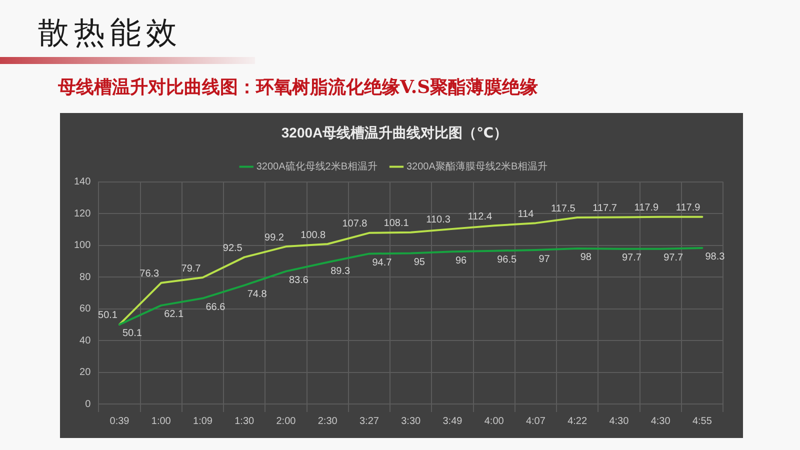 The width and height of the screenshot is (800, 450). Describe the element at coordinates (298, 87) in the screenshot. I see `chart-subtitle: 母线槽温升对比曲线图：环氧树脂流化绝缘V.S聚酯薄膜绝缘` at that location.